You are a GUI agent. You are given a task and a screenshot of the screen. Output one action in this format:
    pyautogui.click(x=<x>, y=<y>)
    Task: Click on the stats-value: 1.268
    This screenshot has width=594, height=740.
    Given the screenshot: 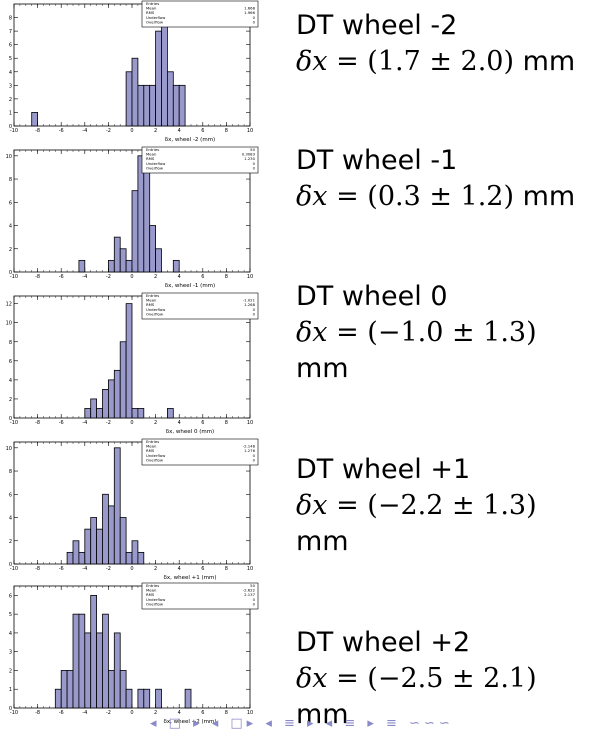 What is the action you would take?
    pyautogui.click(x=249, y=304)
    